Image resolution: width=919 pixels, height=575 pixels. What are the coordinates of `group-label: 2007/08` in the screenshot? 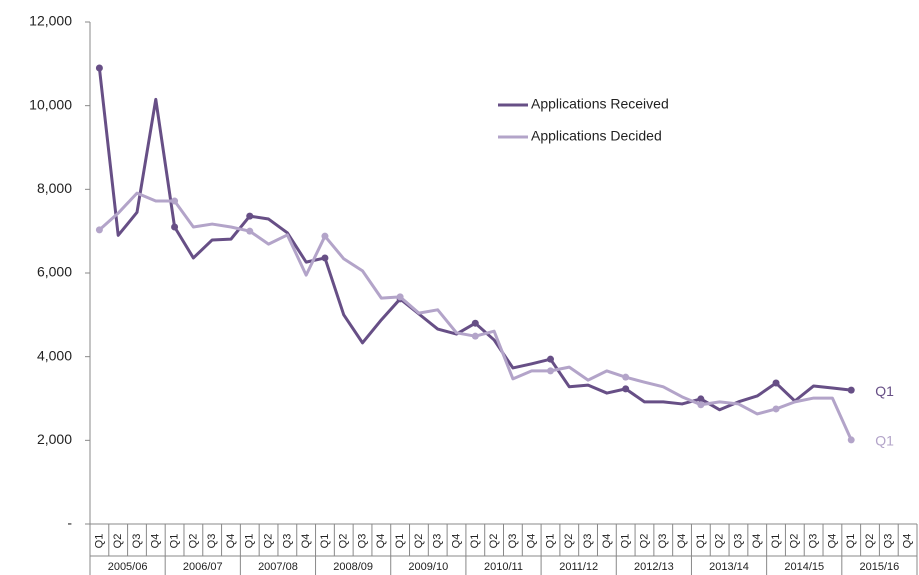 It's located at (278, 567).